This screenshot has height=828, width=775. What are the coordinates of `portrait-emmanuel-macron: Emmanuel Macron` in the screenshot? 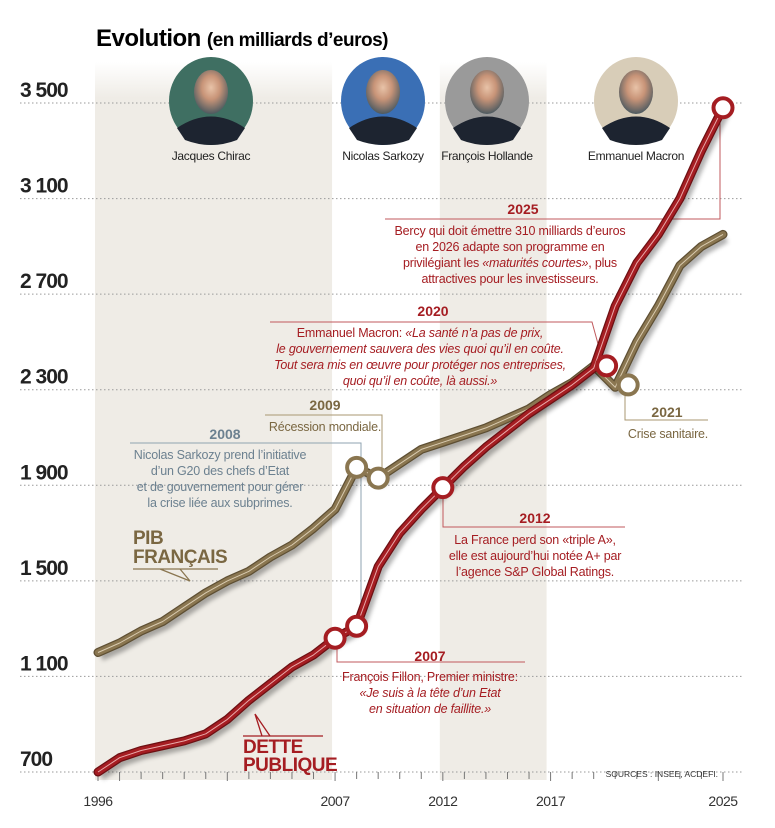 It's located at (636, 110).